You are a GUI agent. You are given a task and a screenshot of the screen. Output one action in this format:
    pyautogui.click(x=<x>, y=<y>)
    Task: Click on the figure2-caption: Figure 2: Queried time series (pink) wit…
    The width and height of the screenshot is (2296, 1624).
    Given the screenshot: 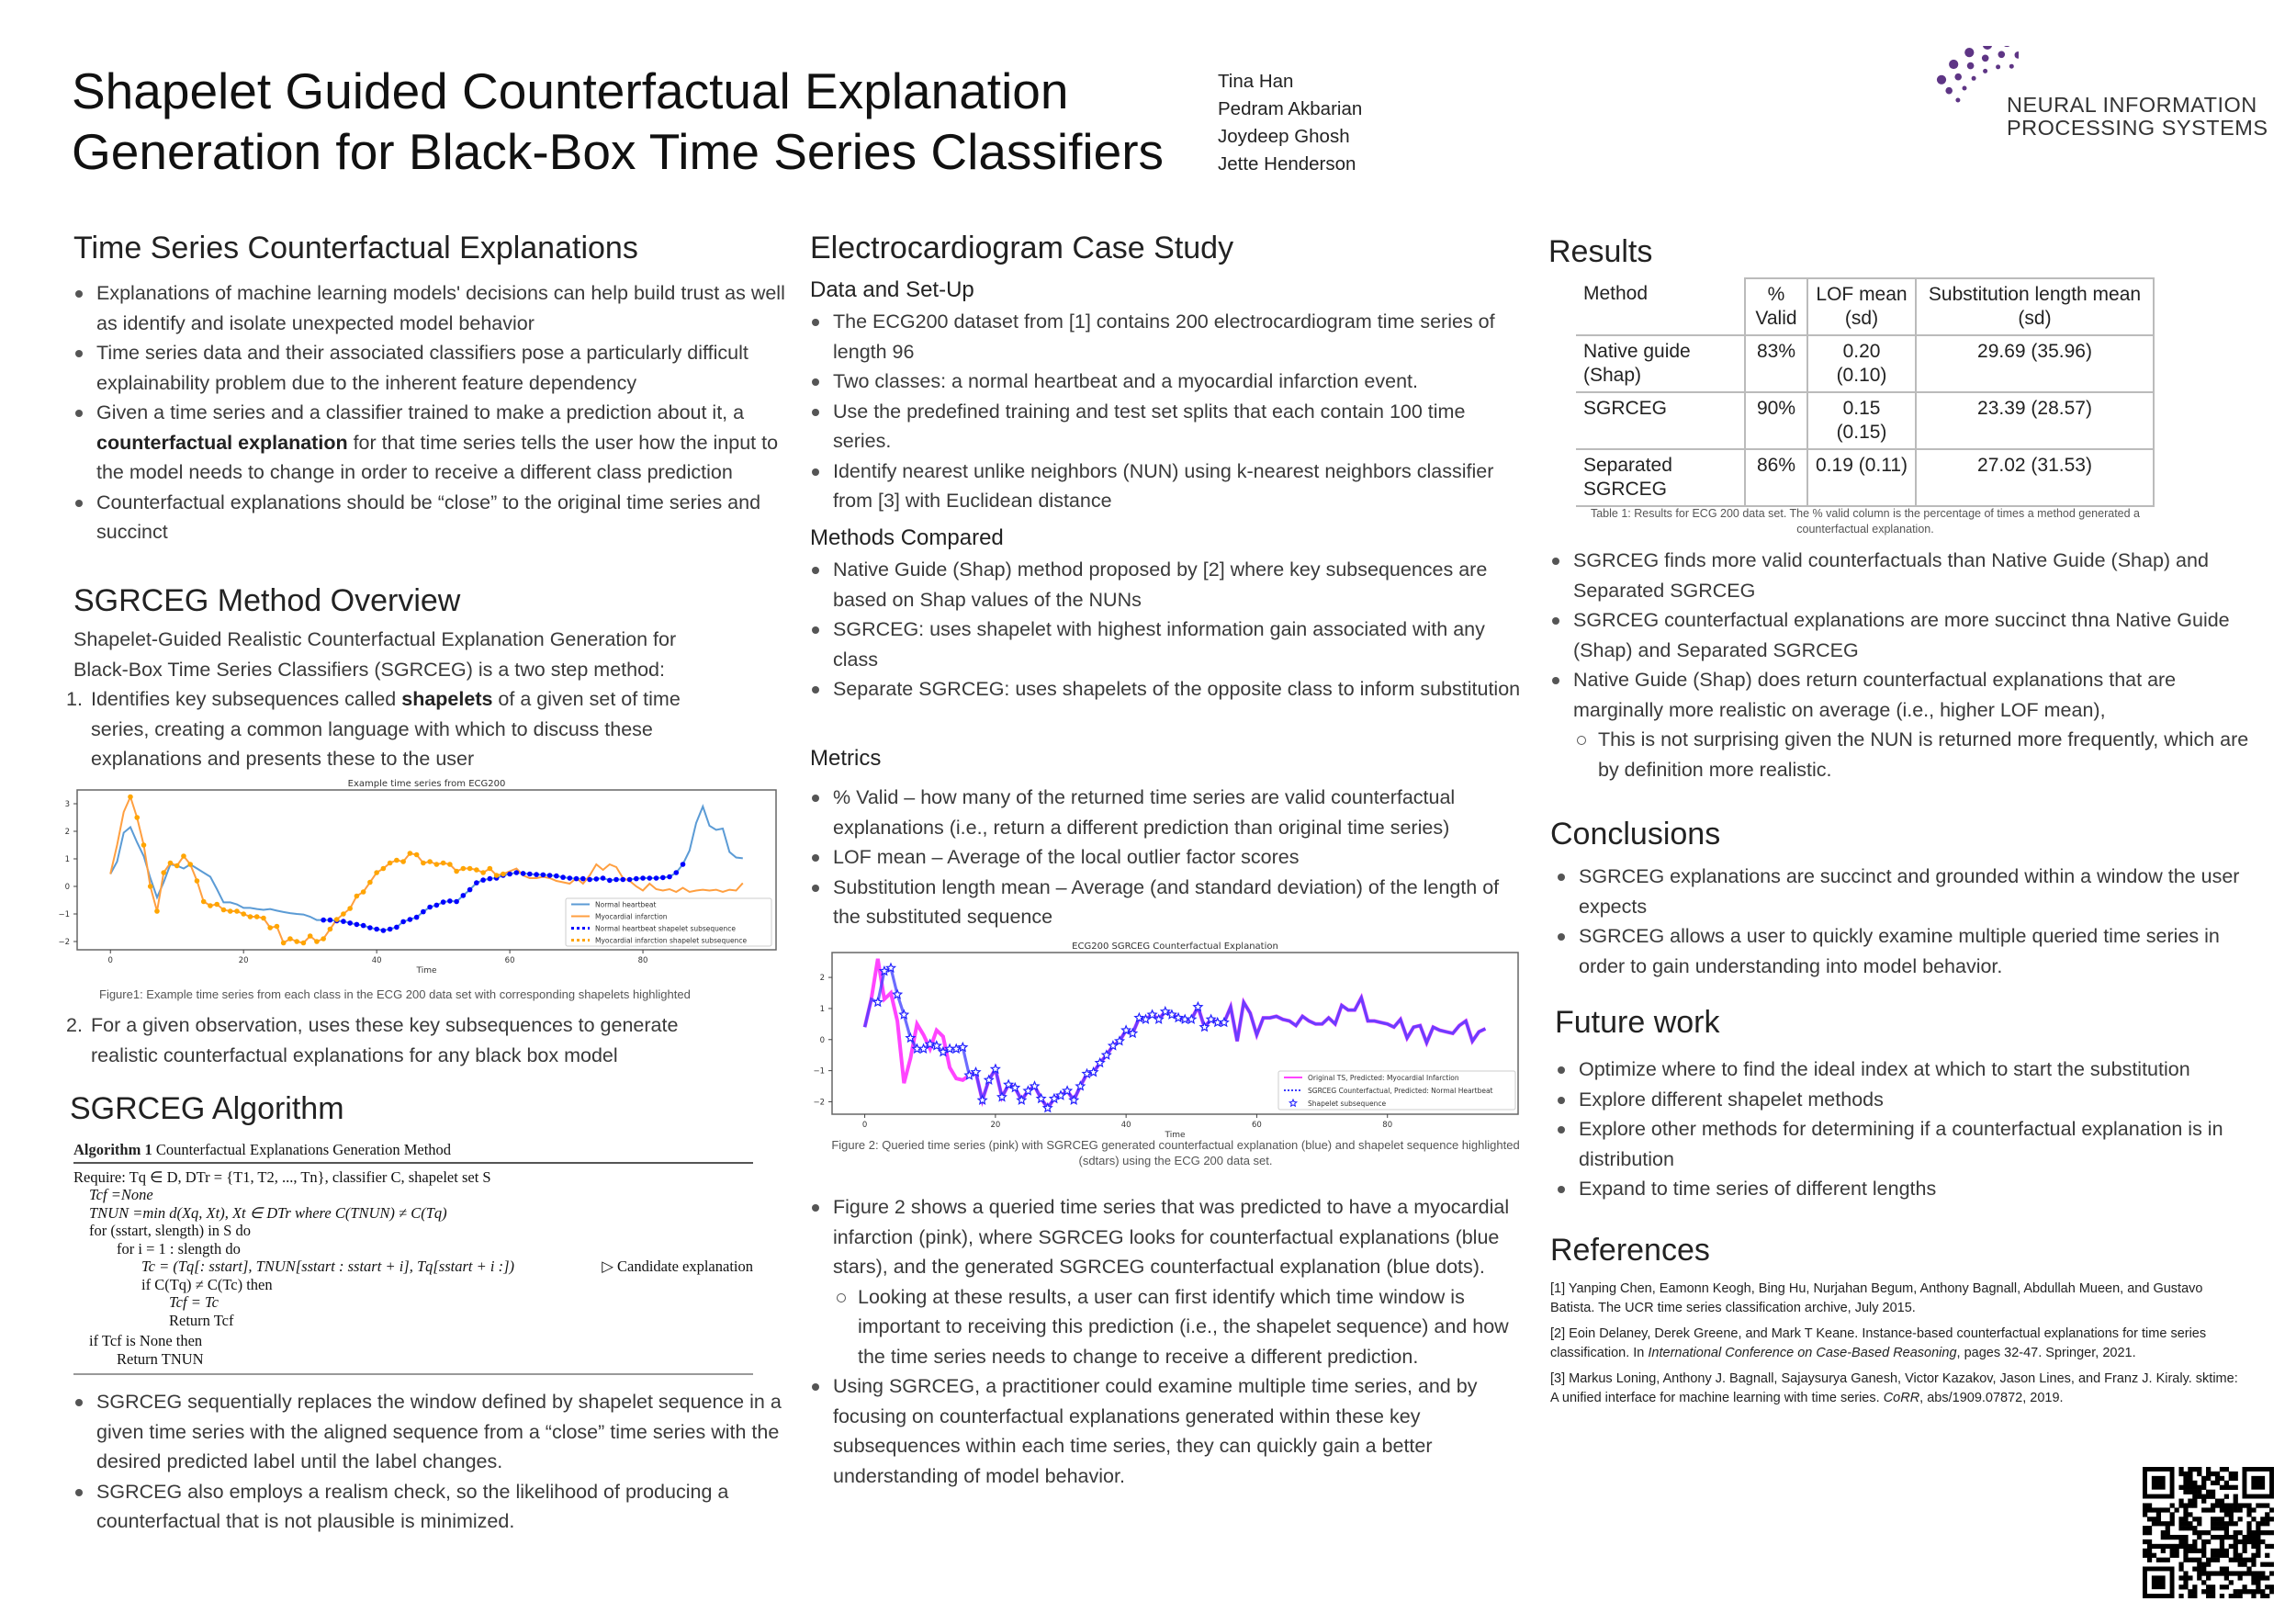 What is the action you would take?
    pyautogui.click(x=1175, y=1152)
    